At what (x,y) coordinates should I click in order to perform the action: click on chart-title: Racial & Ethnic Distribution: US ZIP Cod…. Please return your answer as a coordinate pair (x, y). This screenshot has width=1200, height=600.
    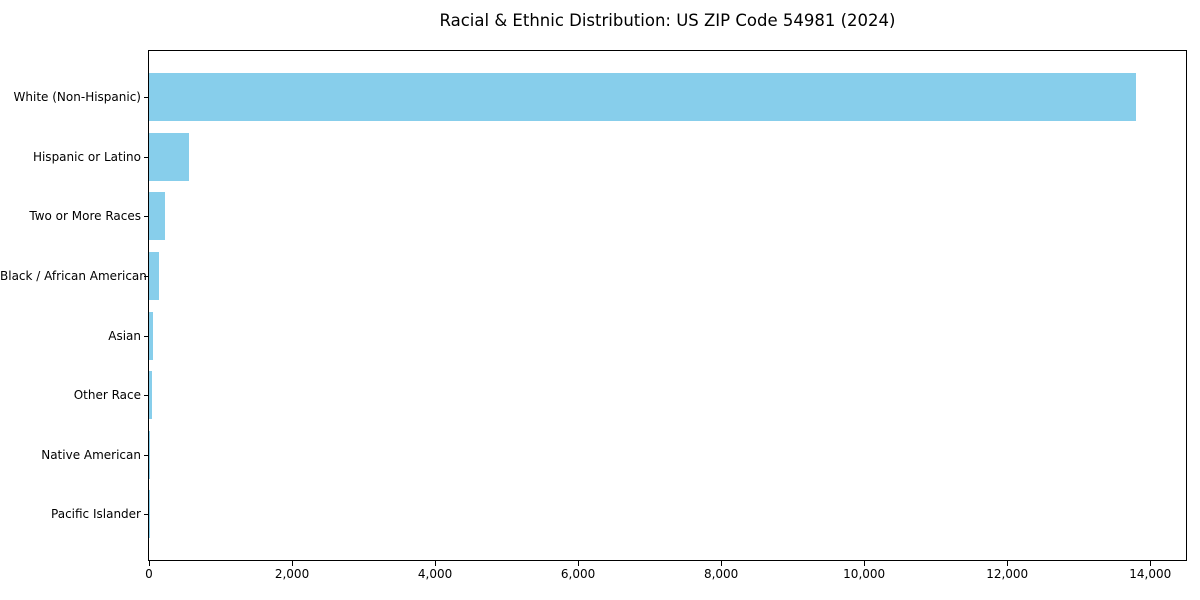
    Looking at the image, I should click on (667, 20).